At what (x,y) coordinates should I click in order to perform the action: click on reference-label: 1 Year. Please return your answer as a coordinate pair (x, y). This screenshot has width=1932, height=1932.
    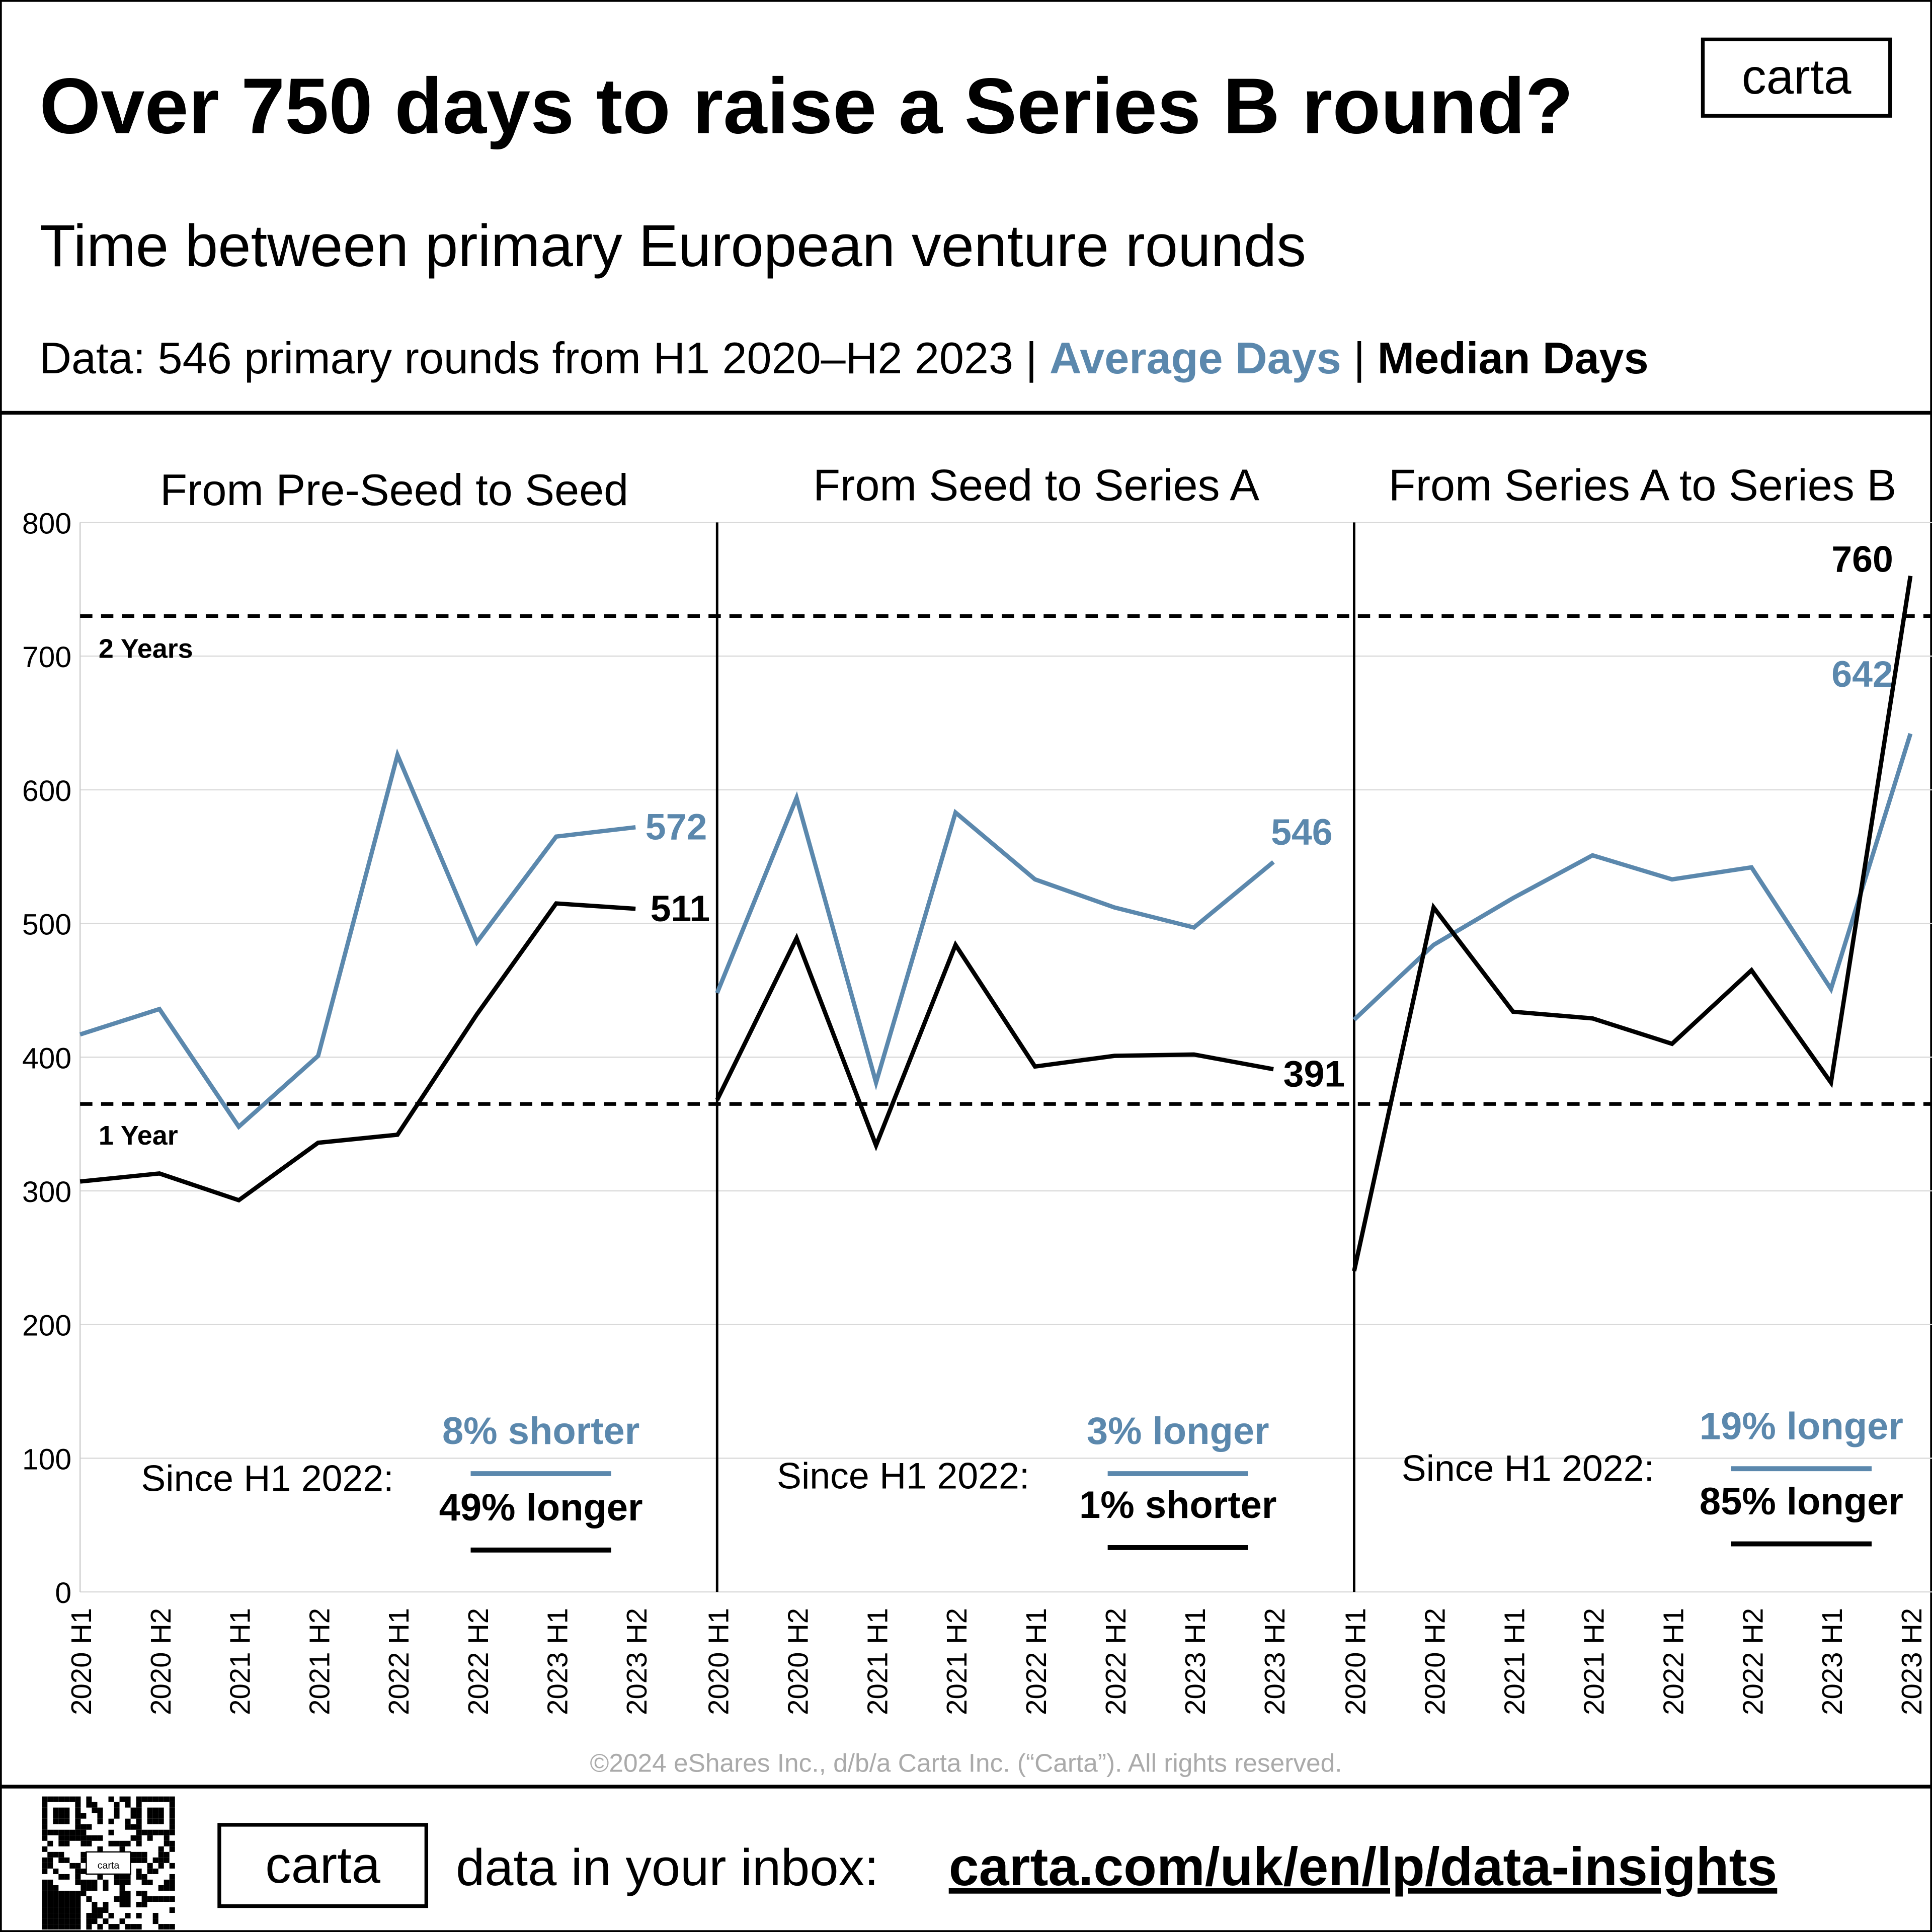
    Looking at the image, I should click on (138, 1135).